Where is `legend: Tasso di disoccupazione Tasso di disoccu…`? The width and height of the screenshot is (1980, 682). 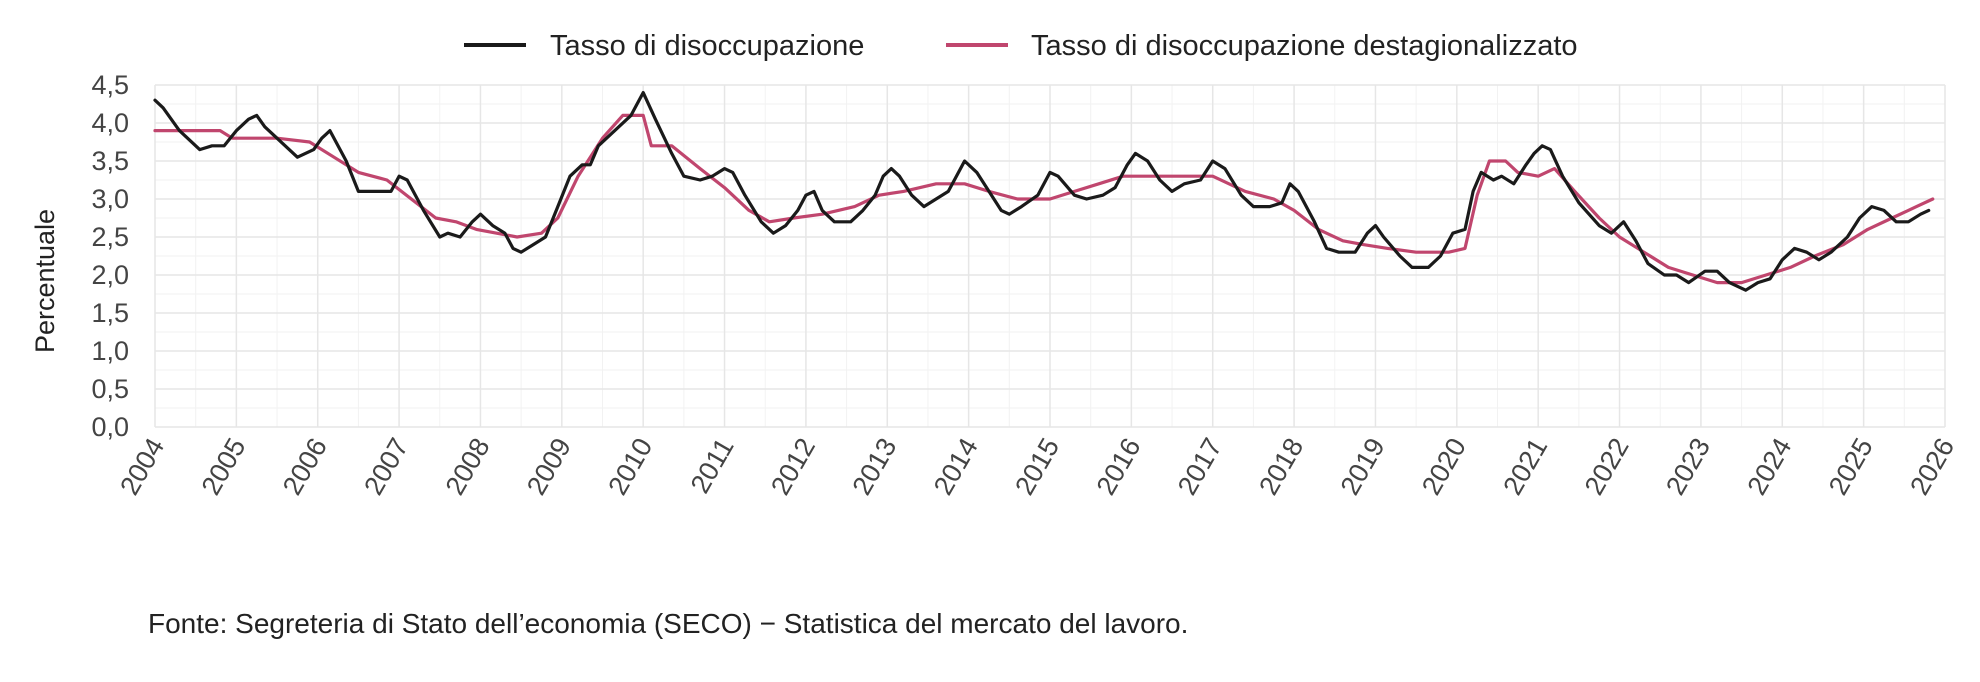
legend: Tasso di disoccupazione Tasso di disoccu… is located at coordinates (1021, 46).